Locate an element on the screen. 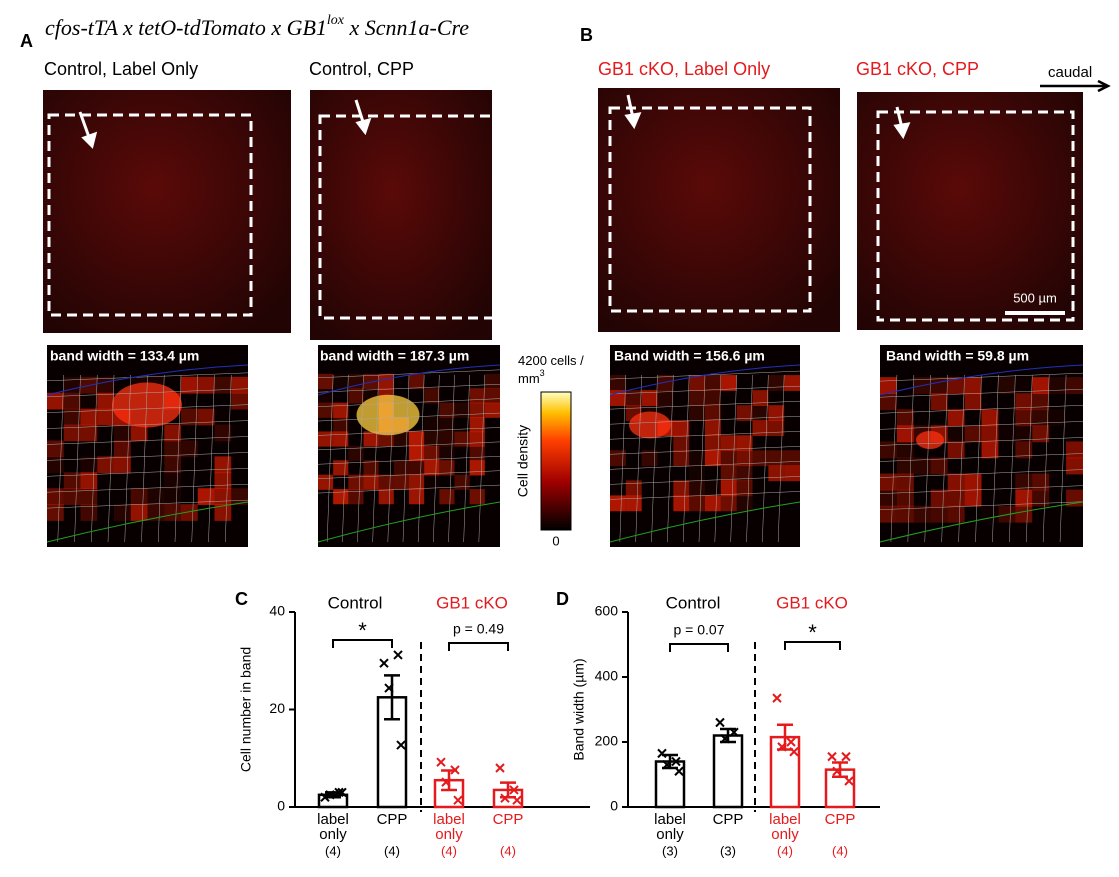  micrograph is located at coordinates (970, 211).